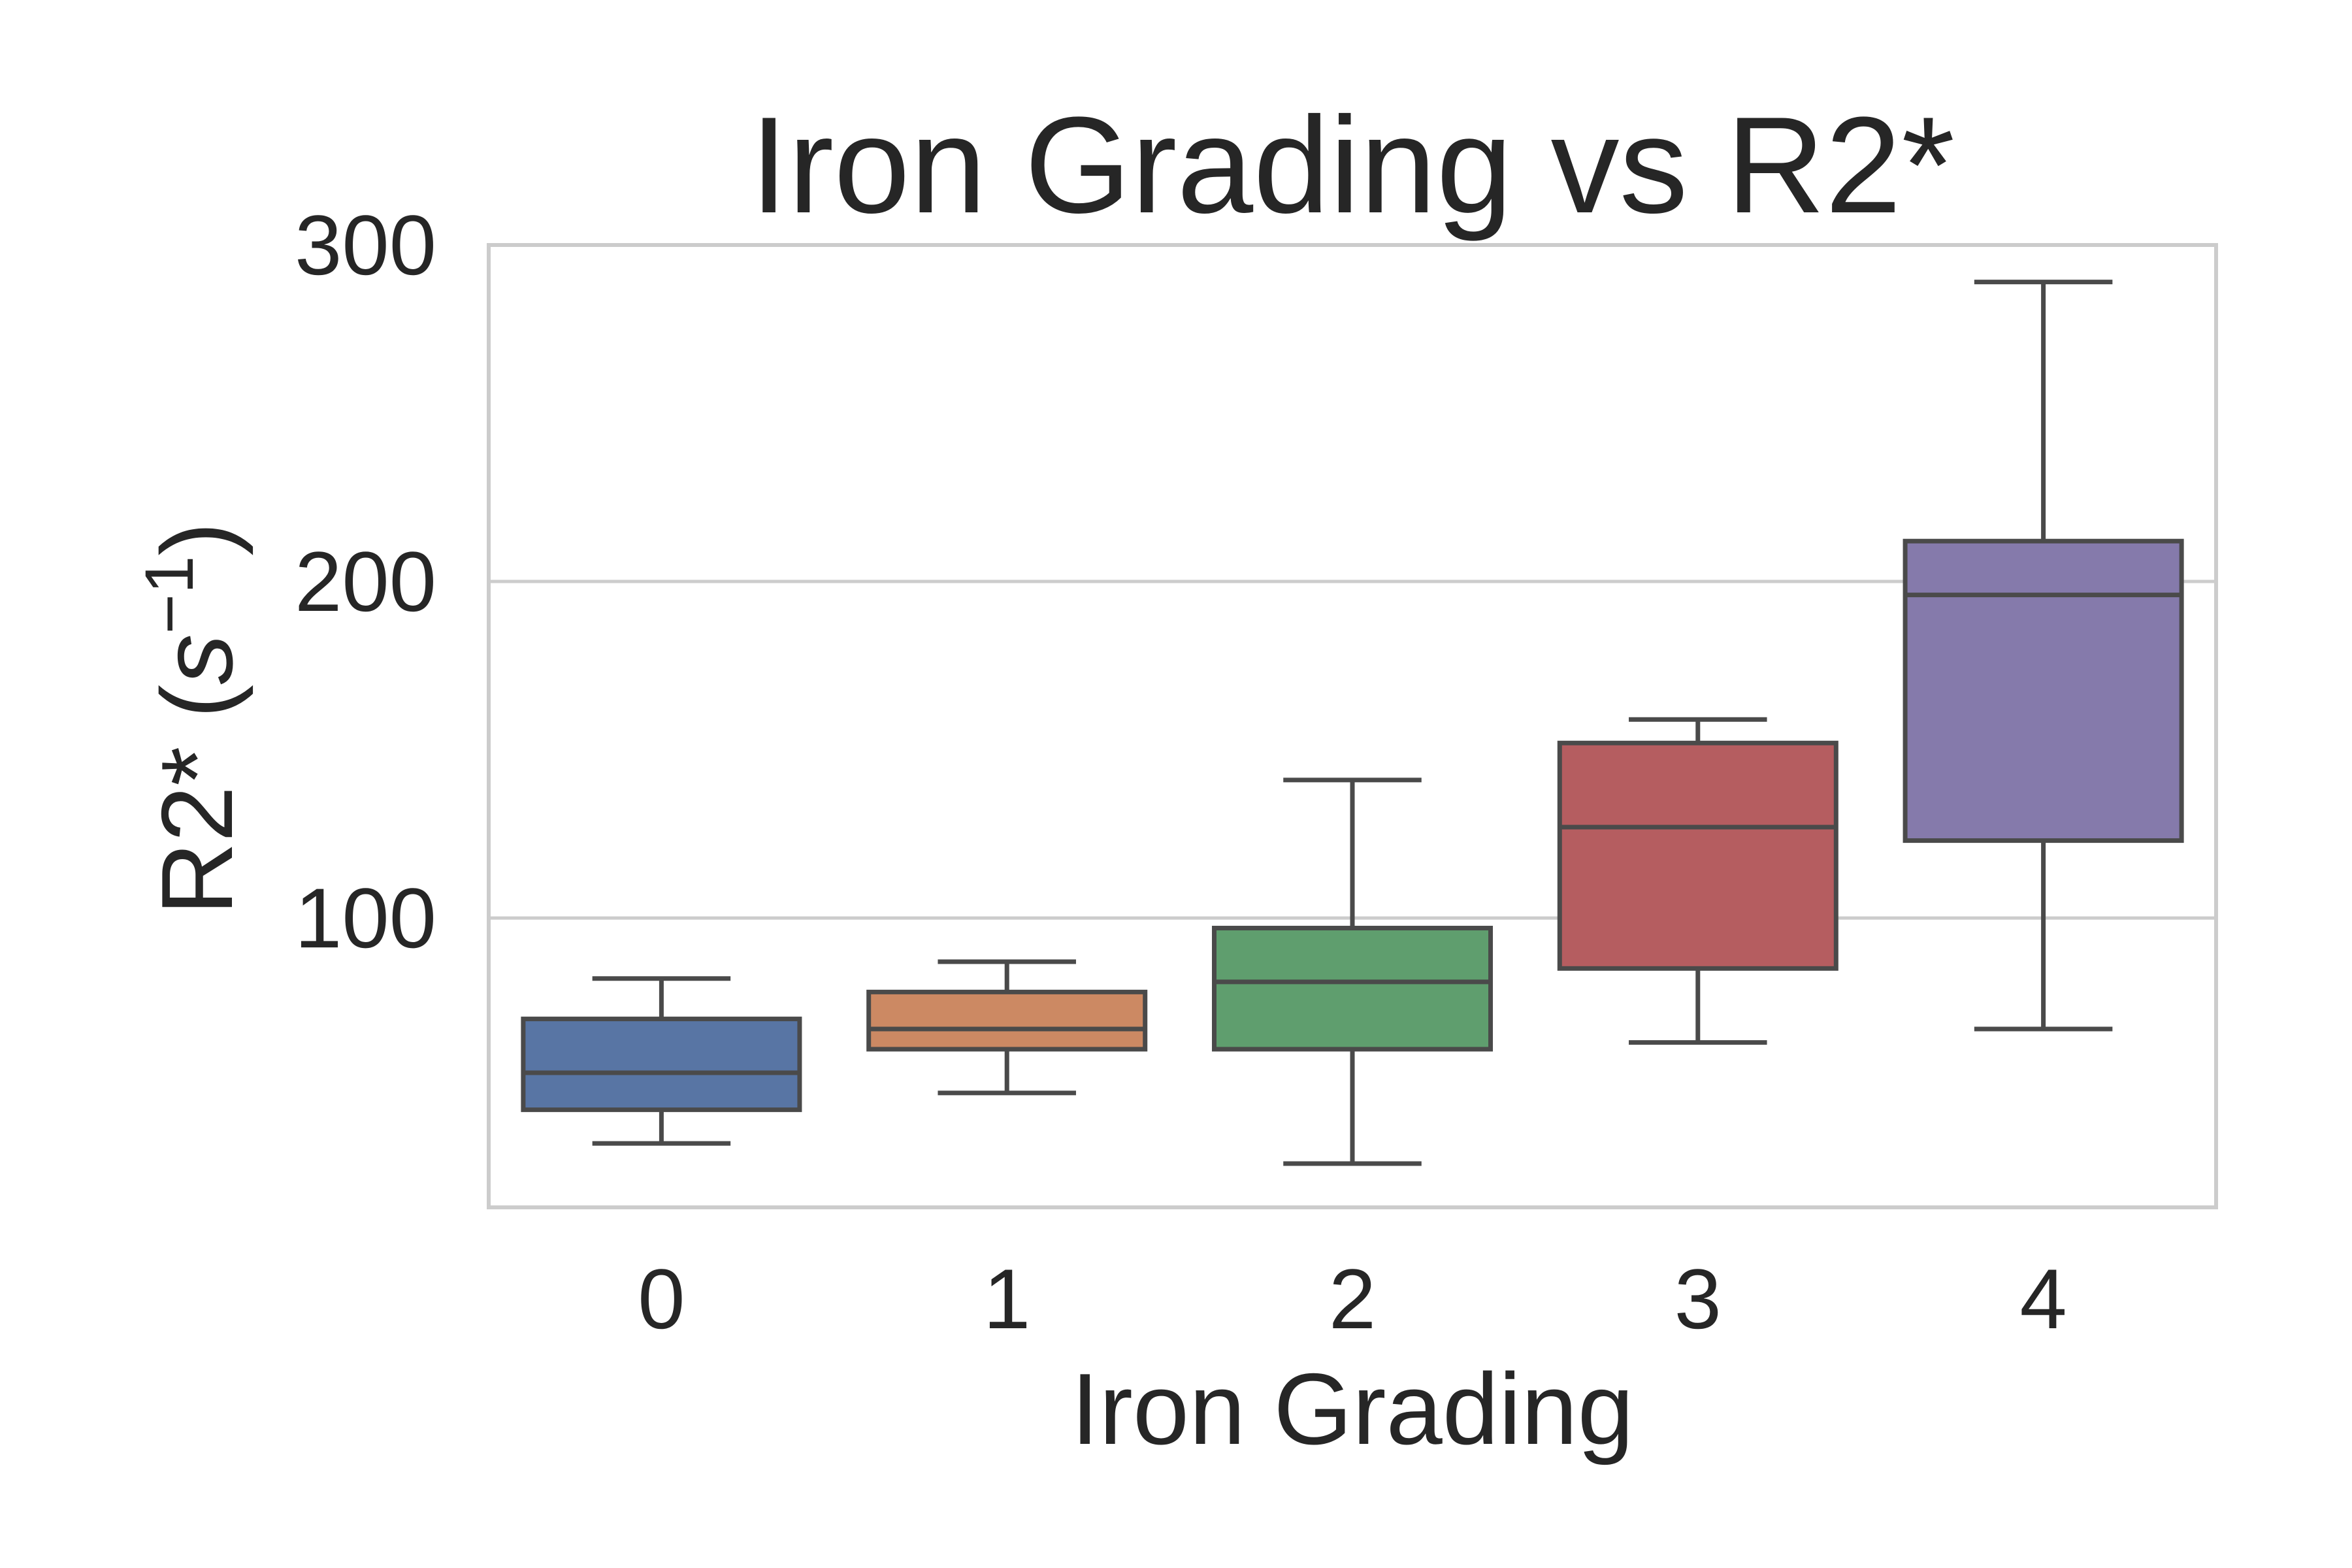  I want to click on x-tick-label: 2, so click(1352, 1299).